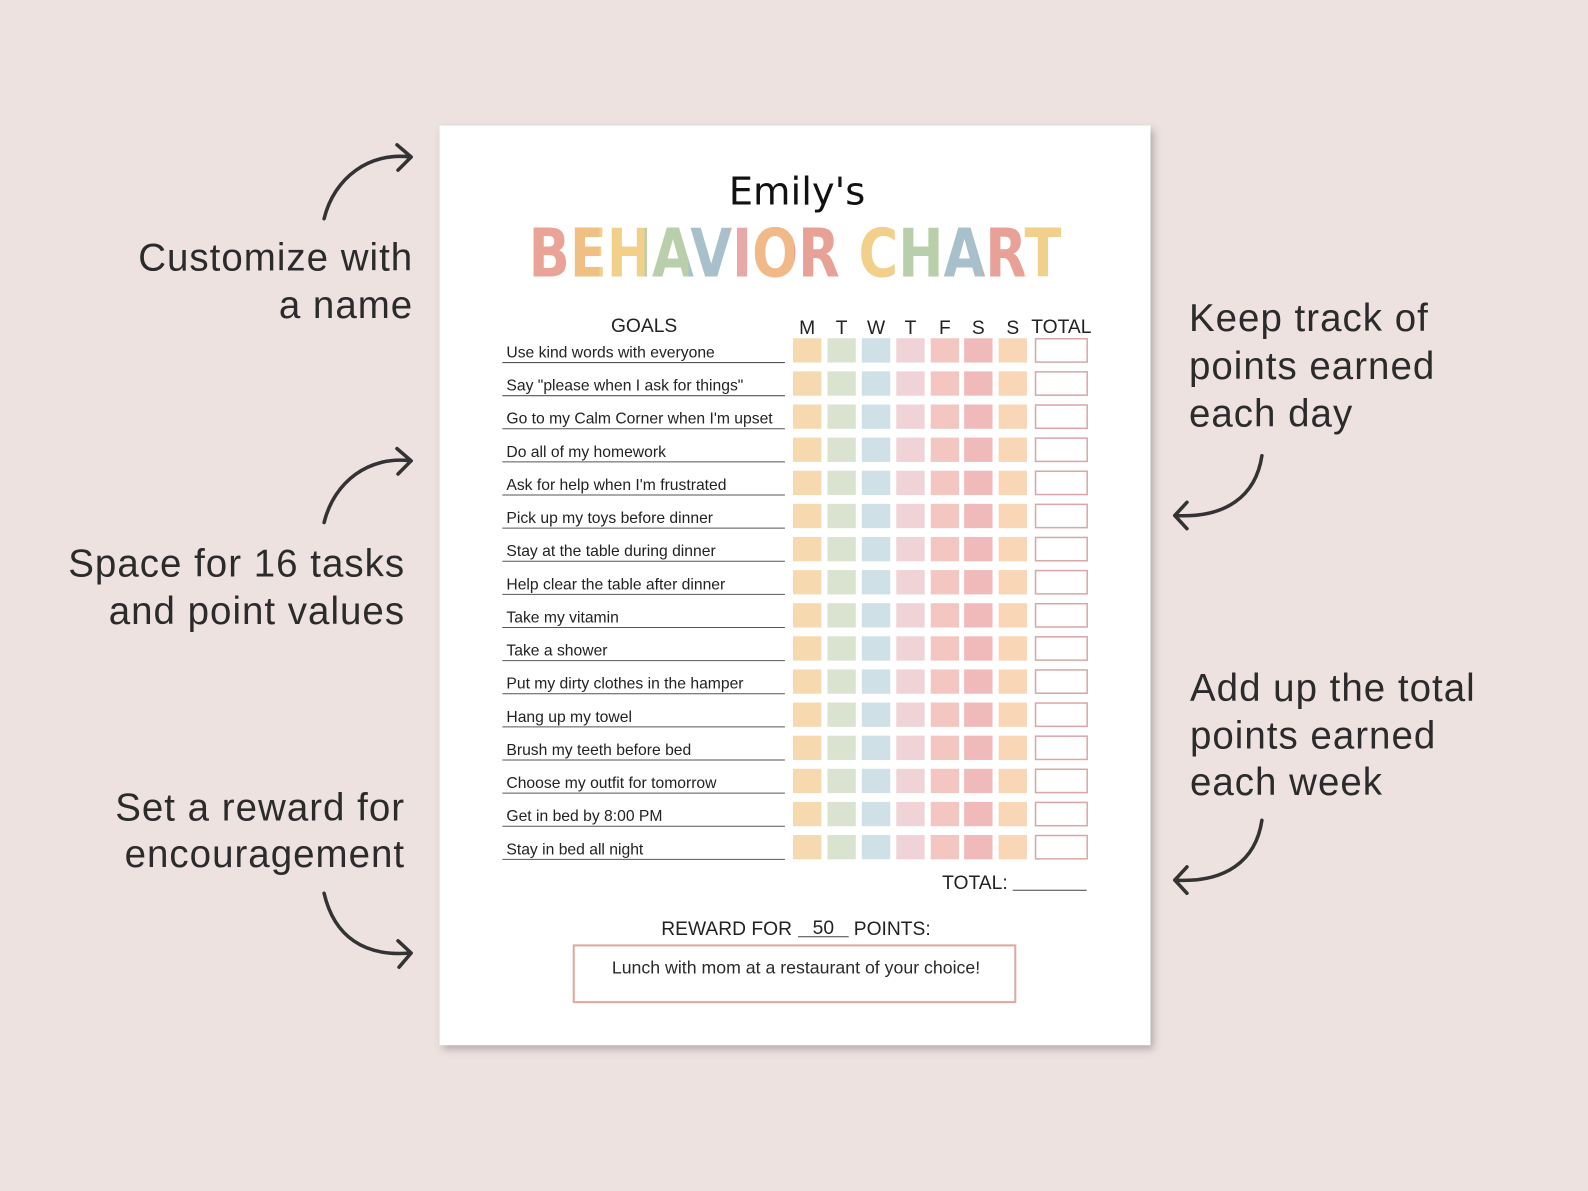 The image size is (1588, 1191). Describe the element at coordinates (569, 717) in the screenshot. I see `goal-text: Hang up my towel` at that location.